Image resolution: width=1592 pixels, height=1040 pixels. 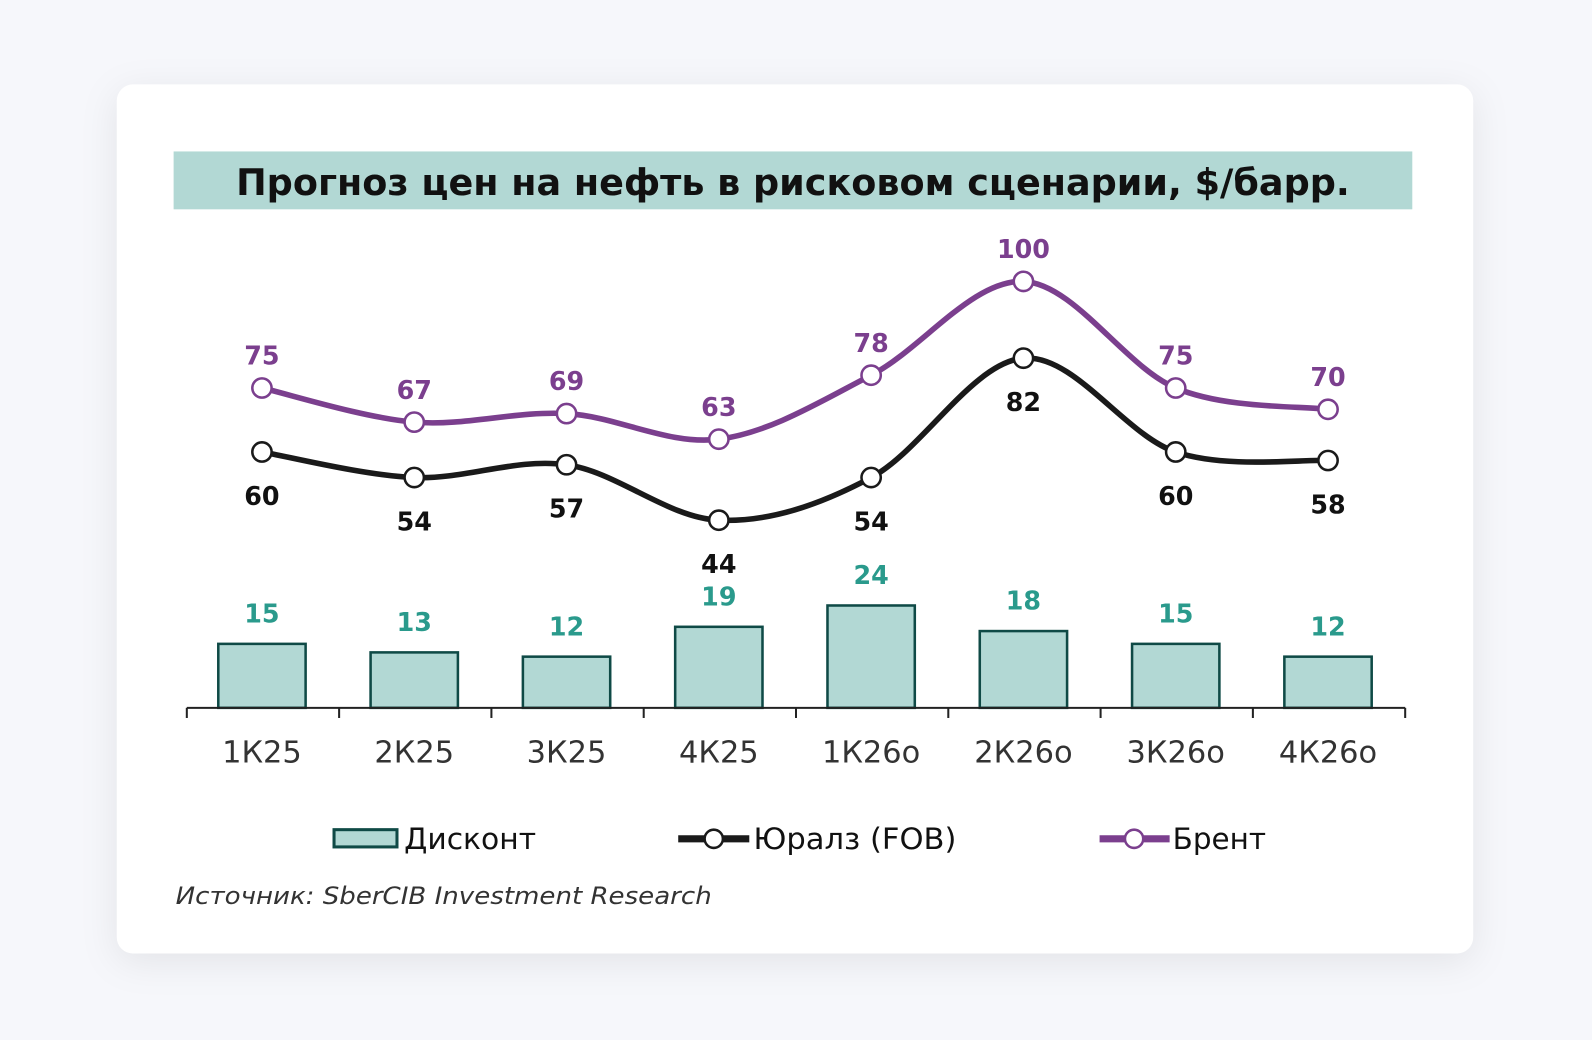 What do you see at coordinates (718, 564) in the screenshot?
I see `data-label-urals: 44` at bounding box center [718, 564].